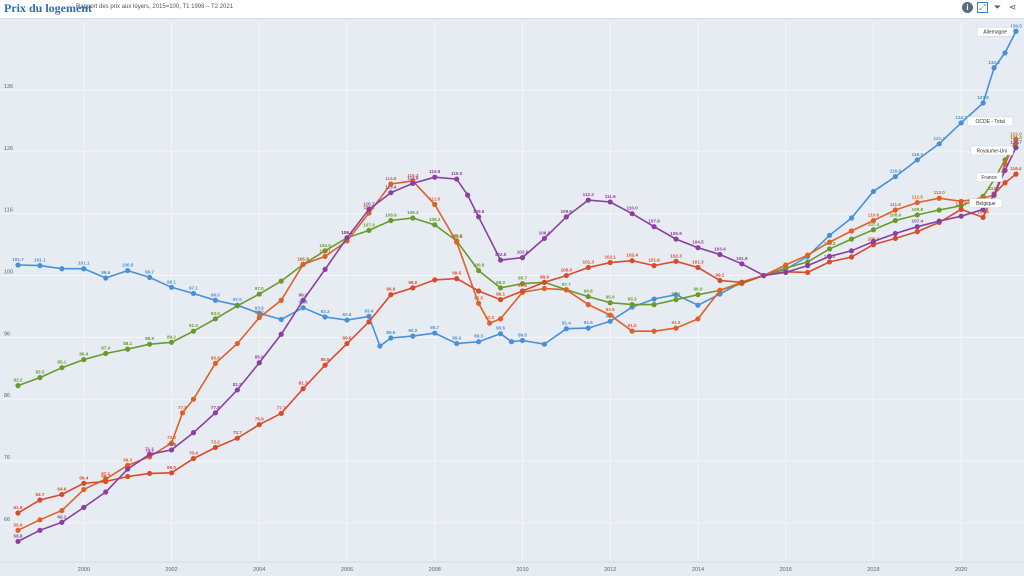 Image resolution: width=1024 pixels, height=576 pixels. I want to click on data-label: 87.4, so click(105, 347).